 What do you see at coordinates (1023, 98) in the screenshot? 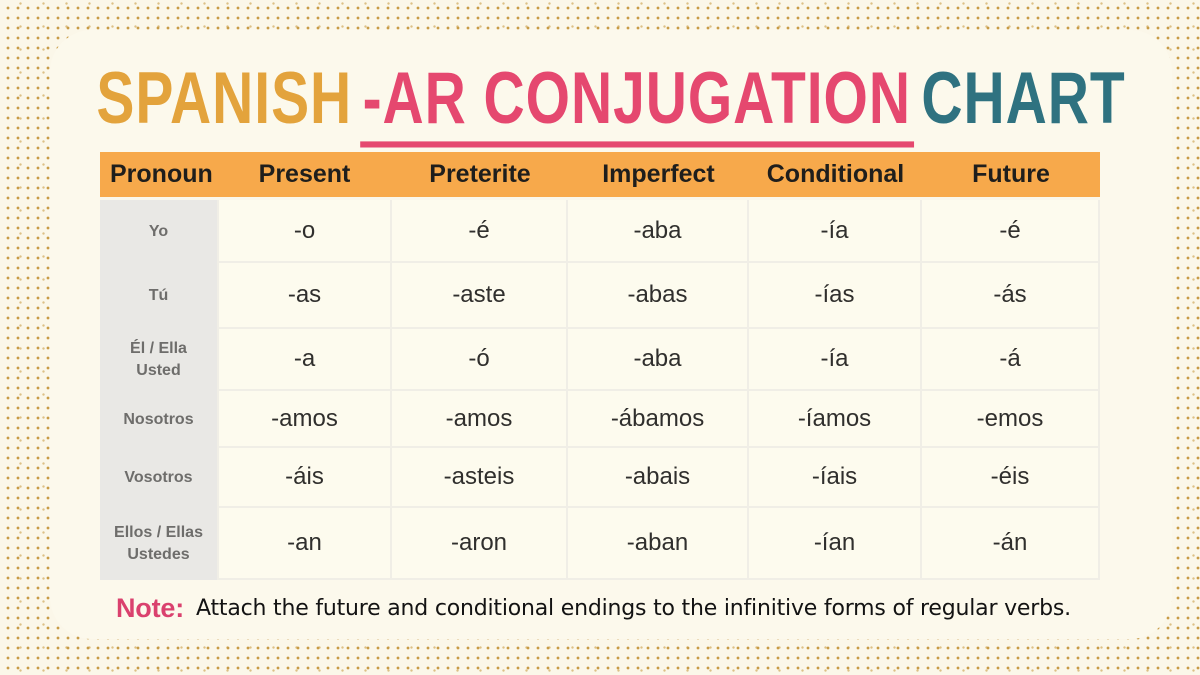
I see `title-chart: CHART` at bounding box center [1023, 98].